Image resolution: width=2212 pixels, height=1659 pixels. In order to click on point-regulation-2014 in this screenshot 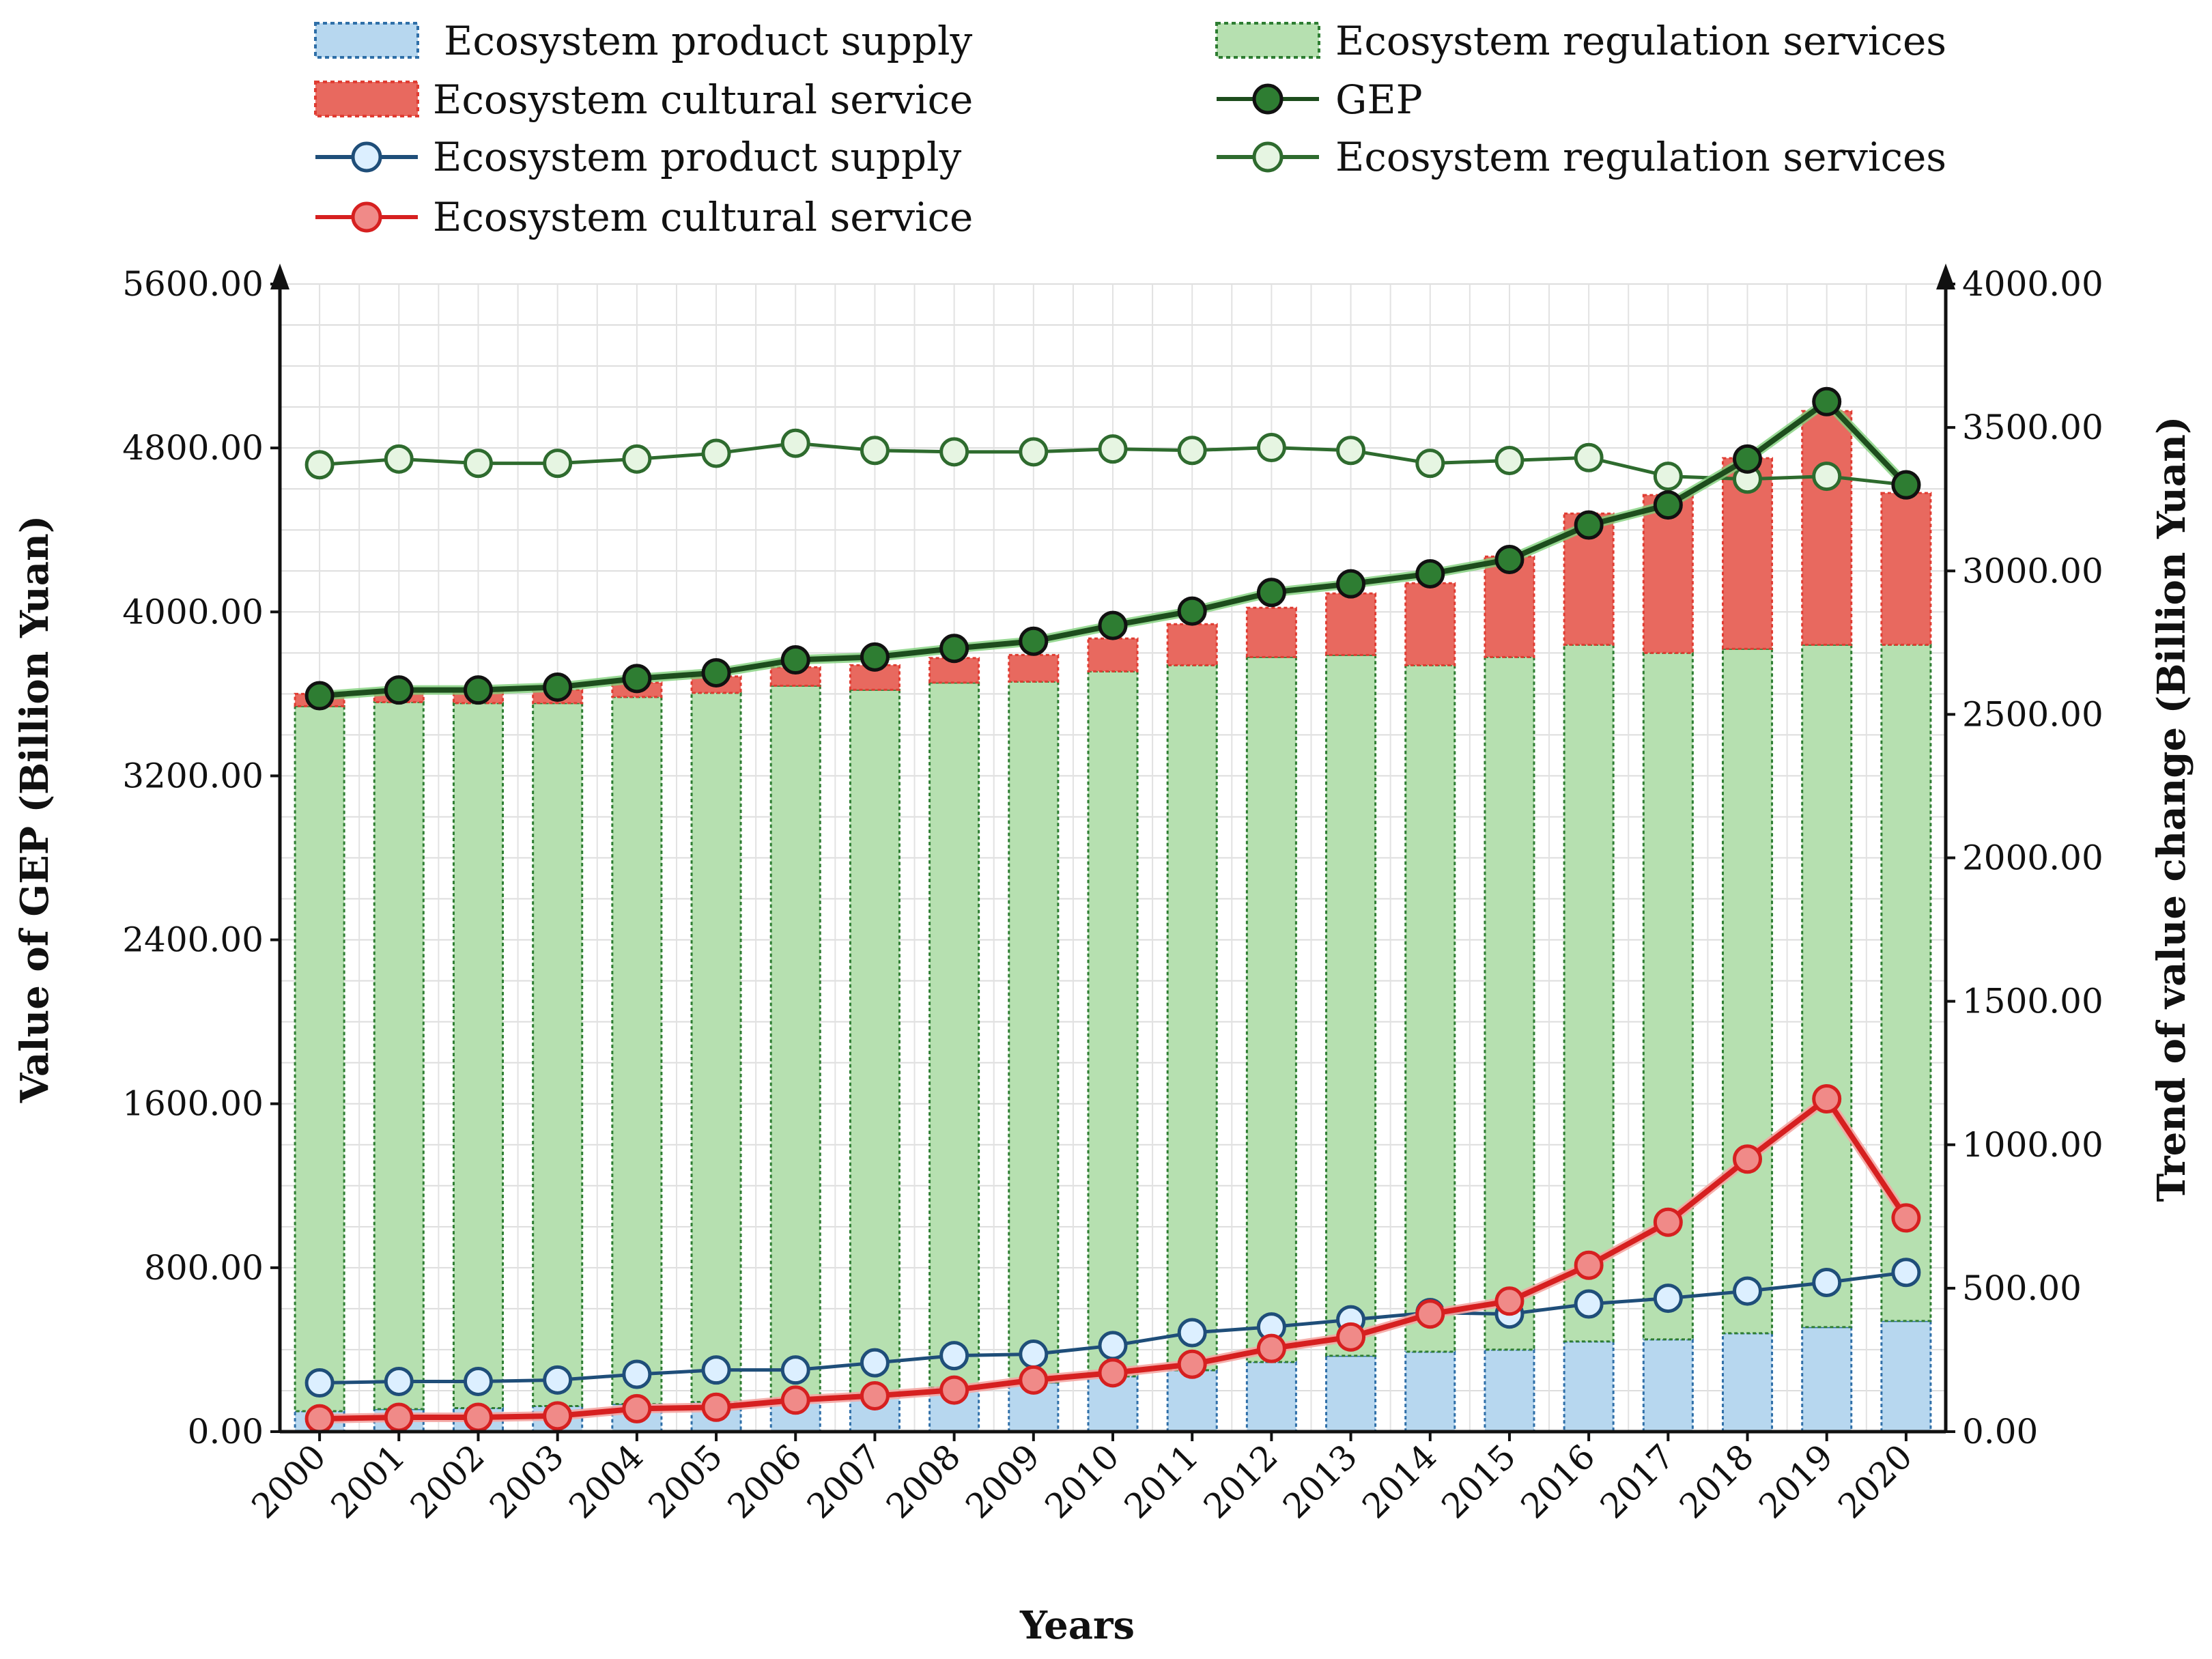, I will do `click(1430, 464)`.